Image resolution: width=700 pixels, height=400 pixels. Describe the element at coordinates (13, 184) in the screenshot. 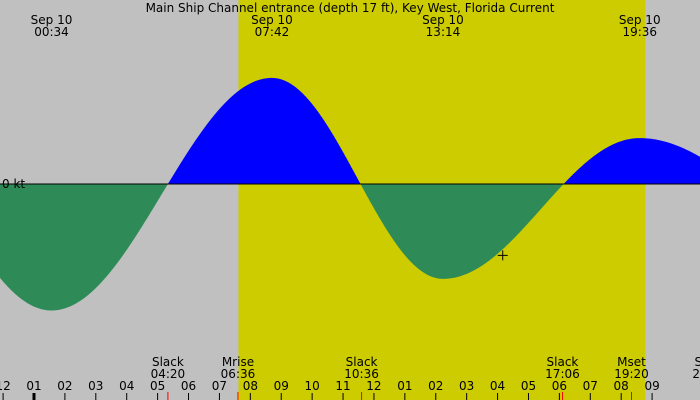

I see `zero-kt-label: 0 kt` at that location.